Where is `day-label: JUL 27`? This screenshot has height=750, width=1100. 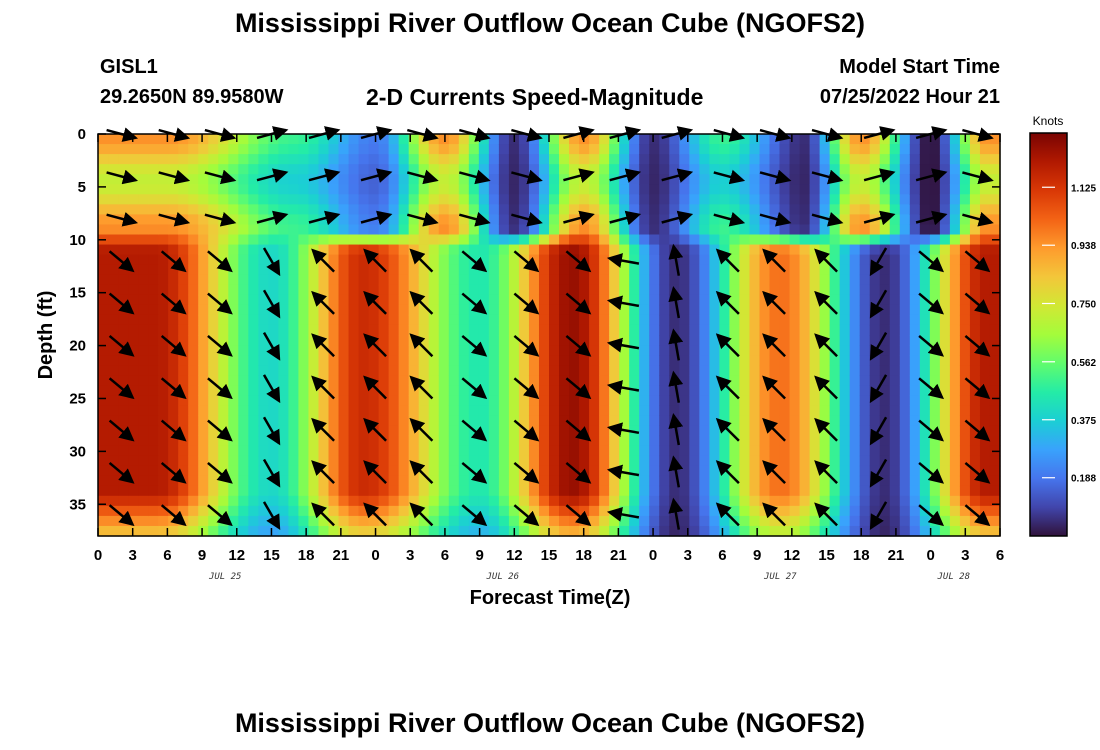
day-label: JUL 27 is located at coordinates (780, 577).